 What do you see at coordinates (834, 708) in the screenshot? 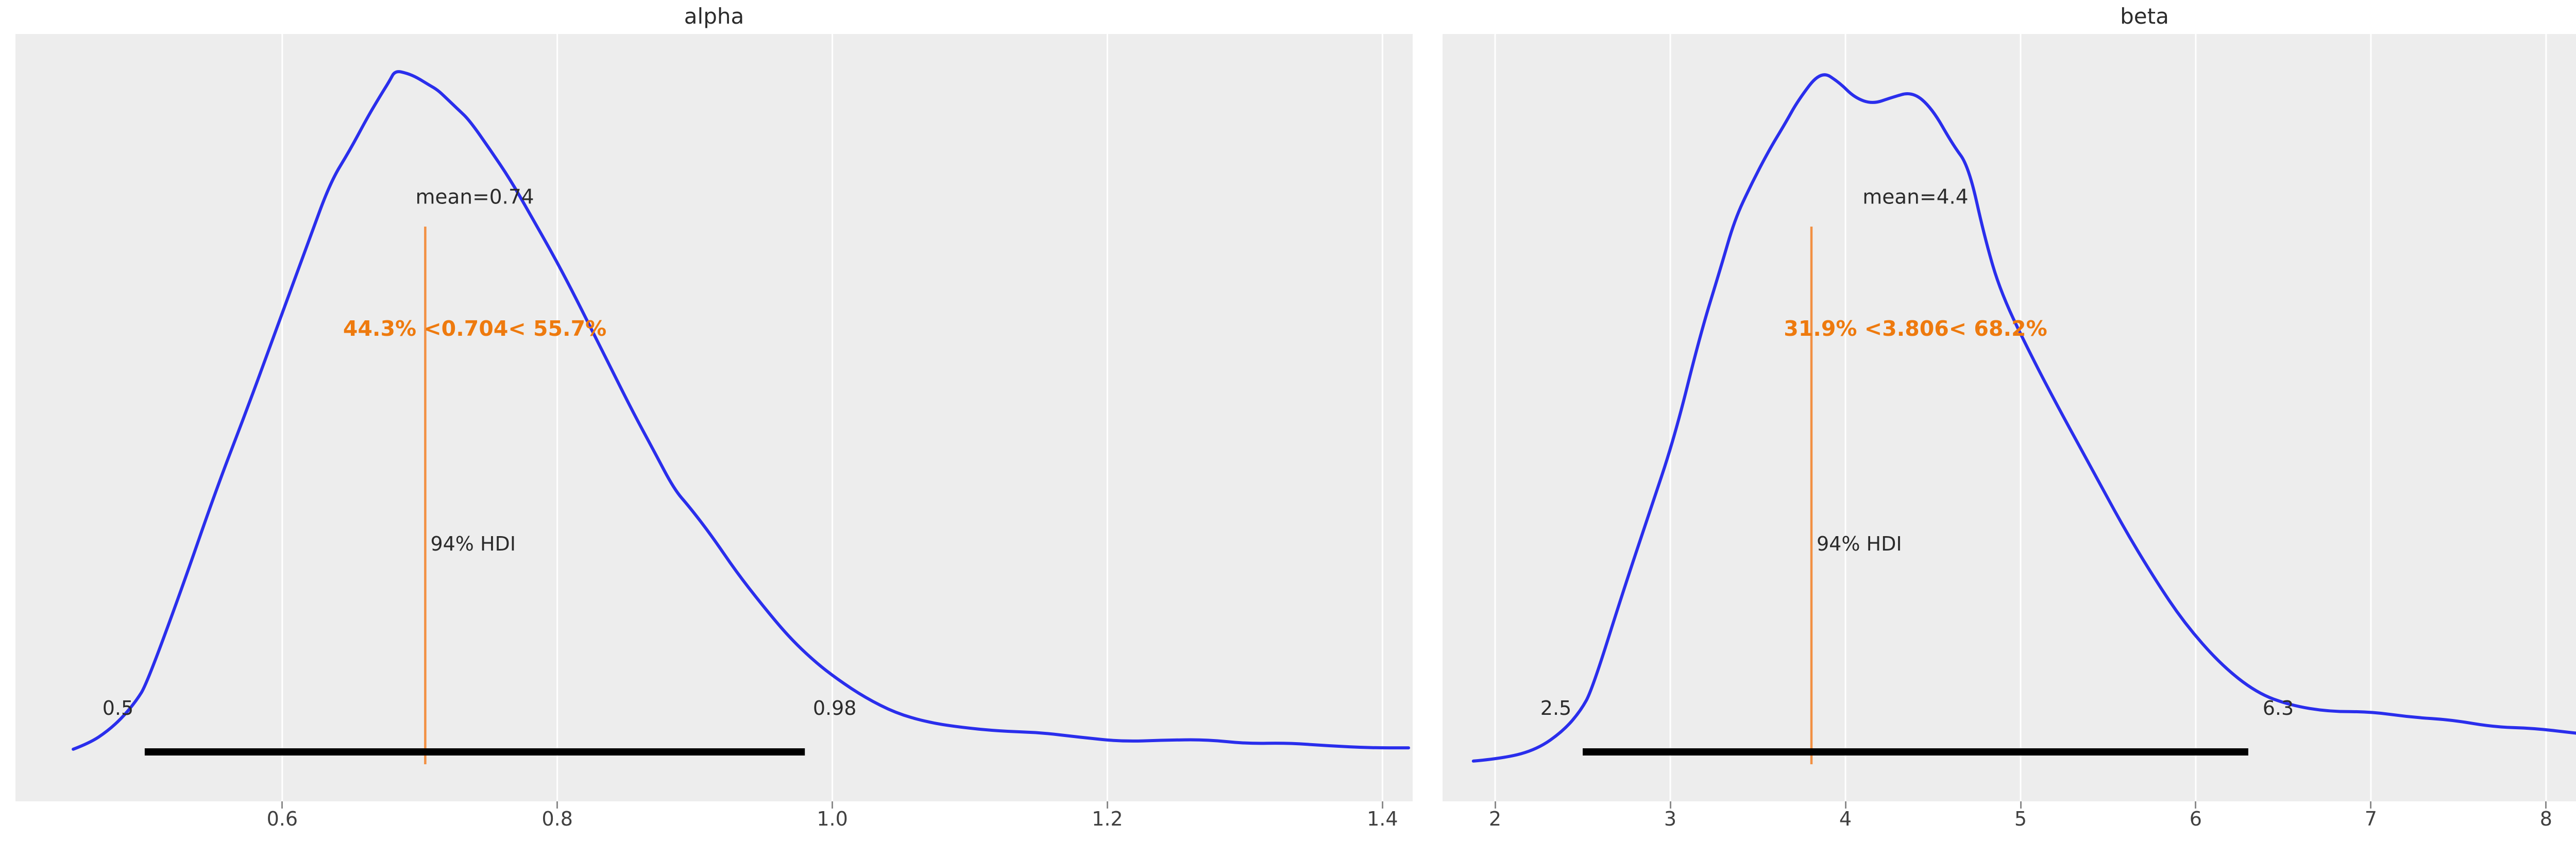
I see `hdi-upper-value: 0.98` at bounding box center [834, 708].